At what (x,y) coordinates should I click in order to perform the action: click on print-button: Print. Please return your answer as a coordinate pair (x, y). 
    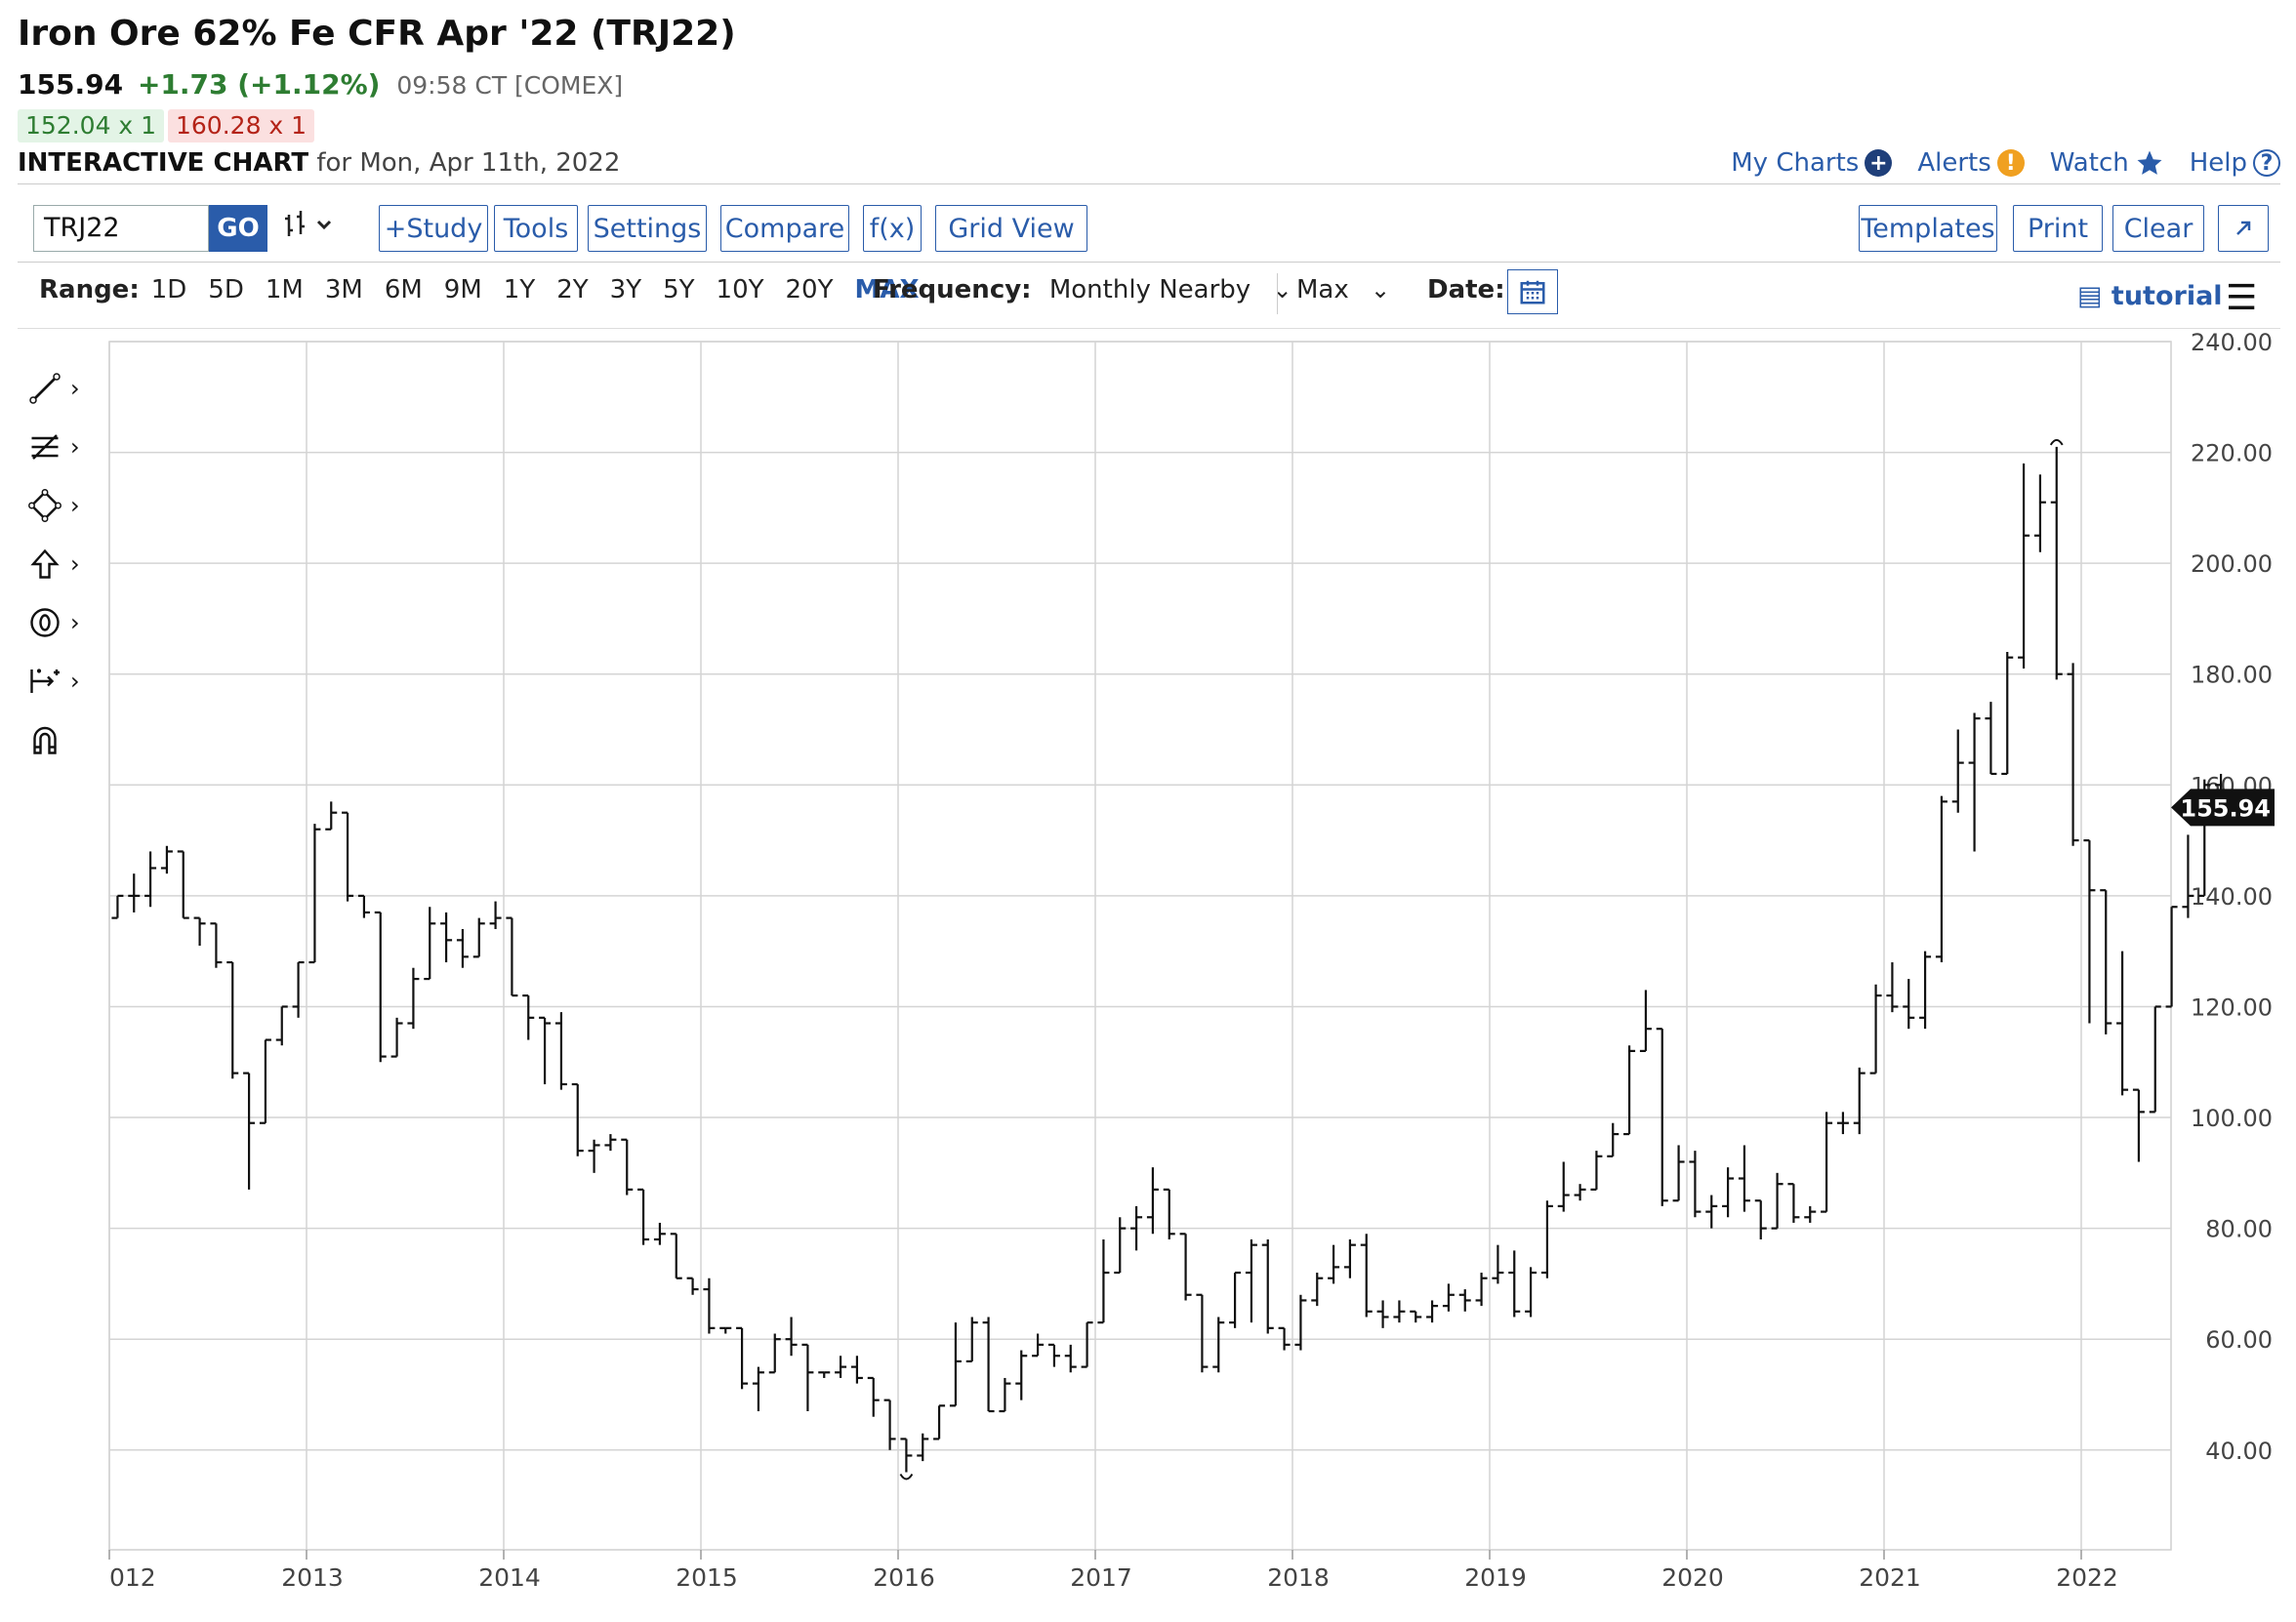
    Looking at the image, I should click on (2058, 228).